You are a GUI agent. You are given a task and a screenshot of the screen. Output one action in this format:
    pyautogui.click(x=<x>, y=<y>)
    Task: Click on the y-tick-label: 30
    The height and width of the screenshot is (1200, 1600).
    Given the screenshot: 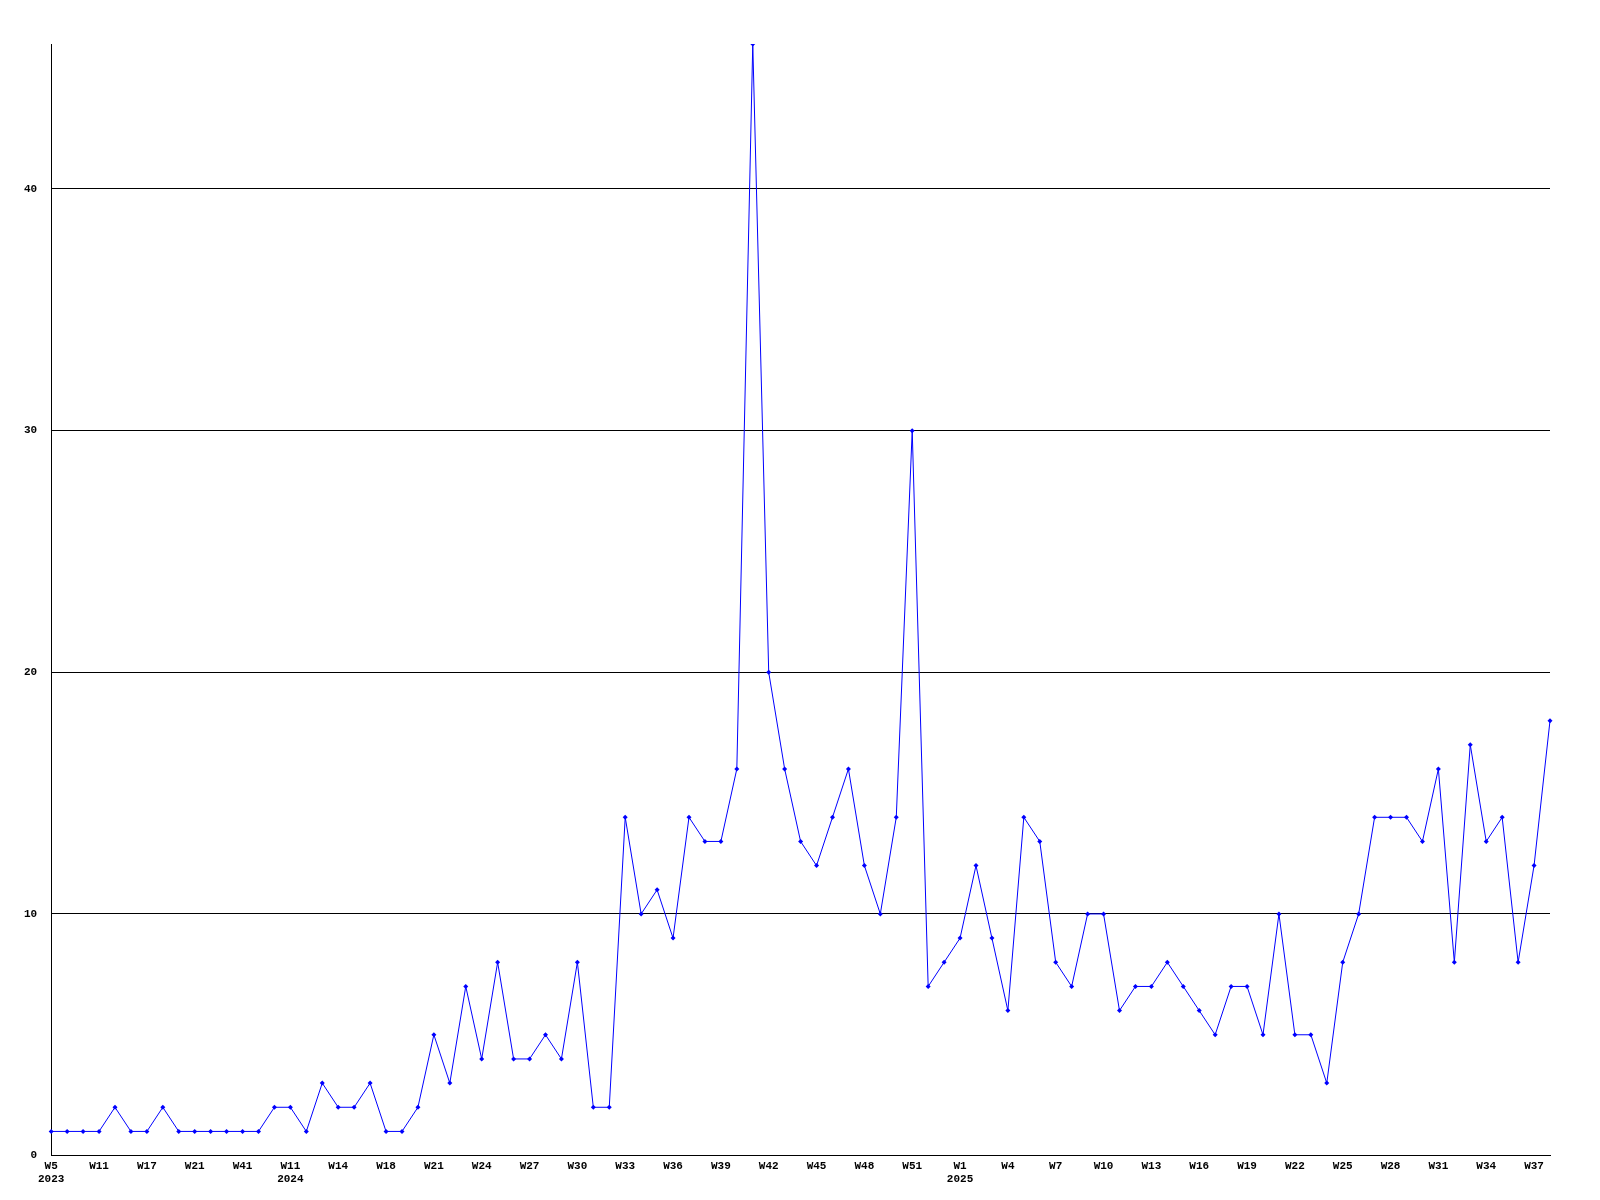 What is the action you would take?
    pyautogui.click(x=31, y=430)
    